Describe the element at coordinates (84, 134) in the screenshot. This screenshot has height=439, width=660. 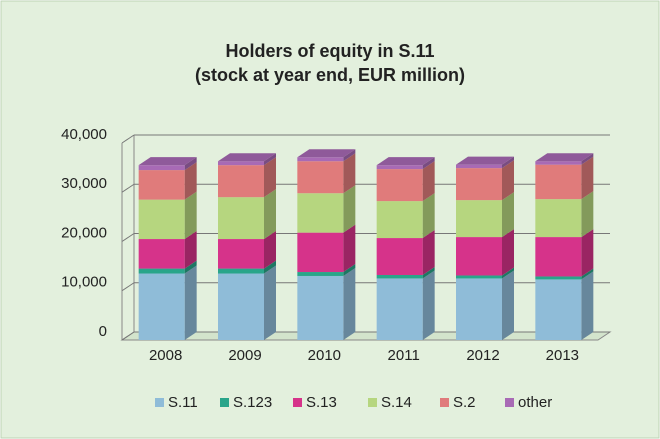
I see `y-tick-label: 40,000` at that location.